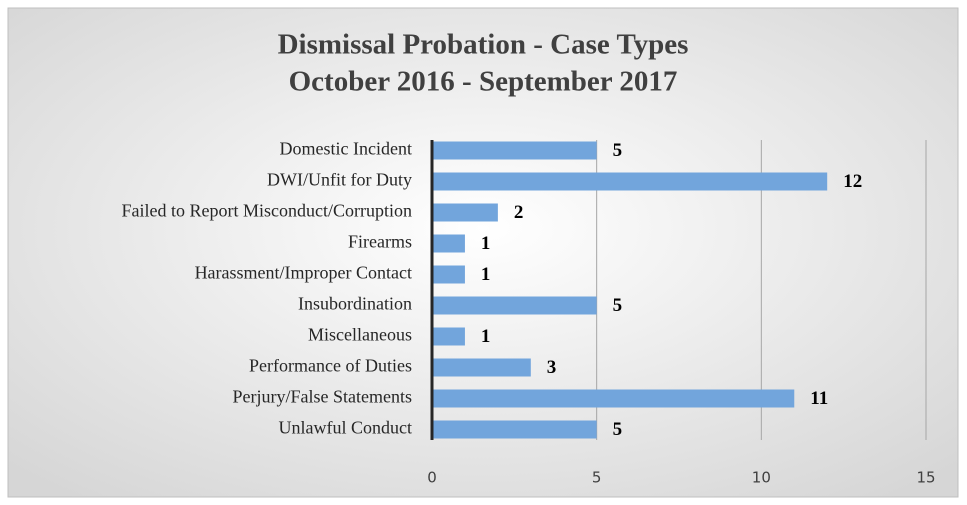  What do you see at coordinates (552, 367) in the screenshot?
I see `data-label: 3` at bounding box center [552, 367].